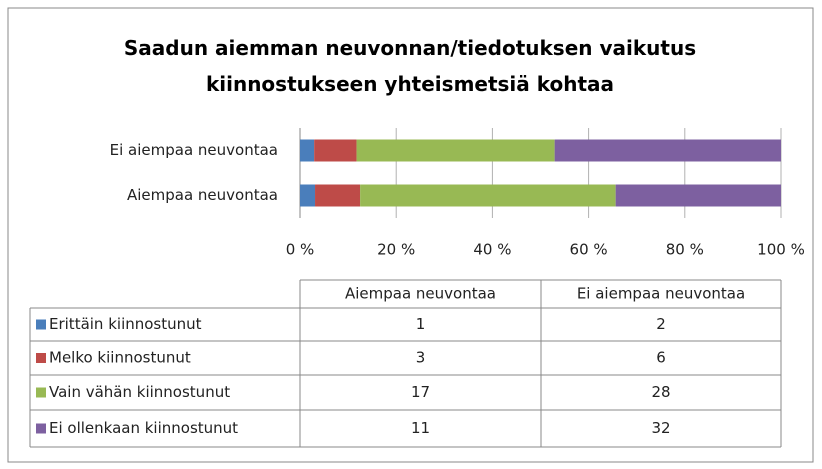 The width and height of the screenshot is (822, 469). What do you see at coordinates (194, 150) in the screenshot?
I see `y-tick-label: Ei aiempaa neuvontaa` at bounding box center [194, 150].